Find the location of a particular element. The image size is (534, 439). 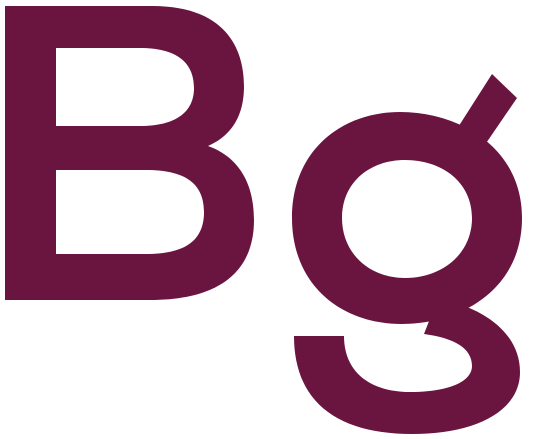

letter-g-tail is located at coordinates (407, 366).